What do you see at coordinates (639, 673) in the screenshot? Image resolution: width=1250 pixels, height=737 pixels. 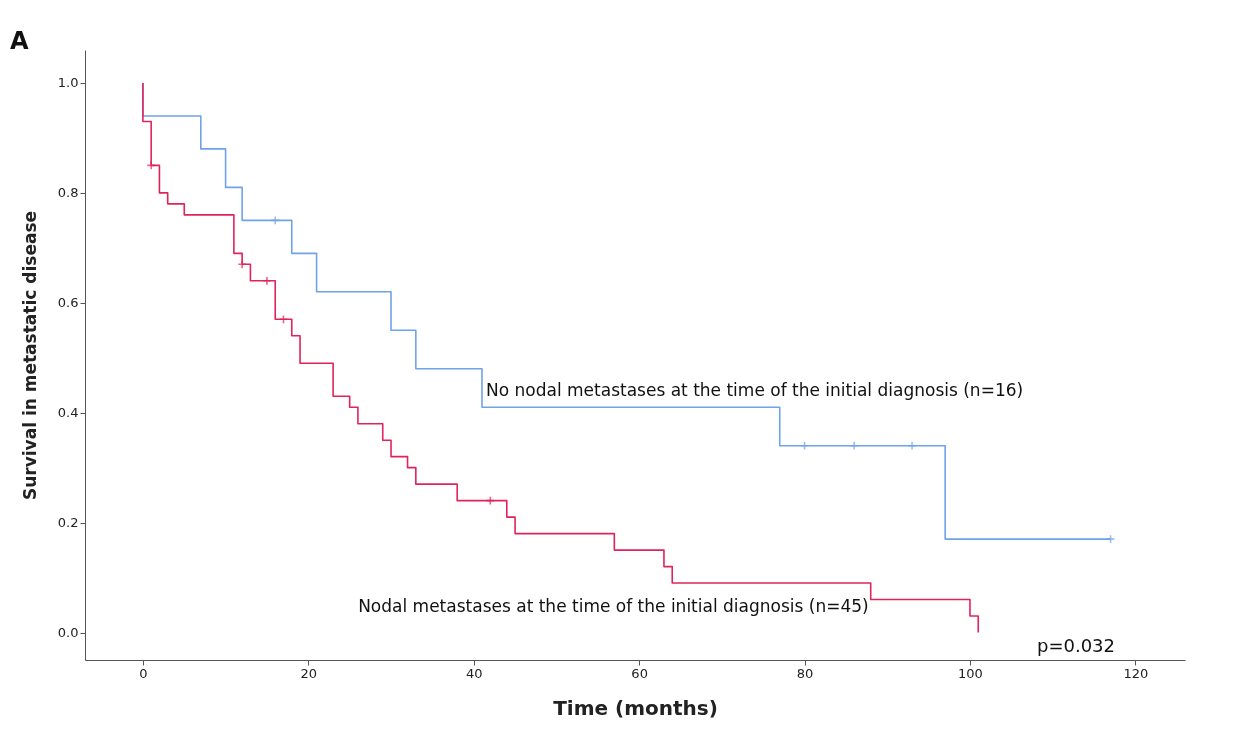 I see `x-tick-label: 60` at bounding box center [639, 673].